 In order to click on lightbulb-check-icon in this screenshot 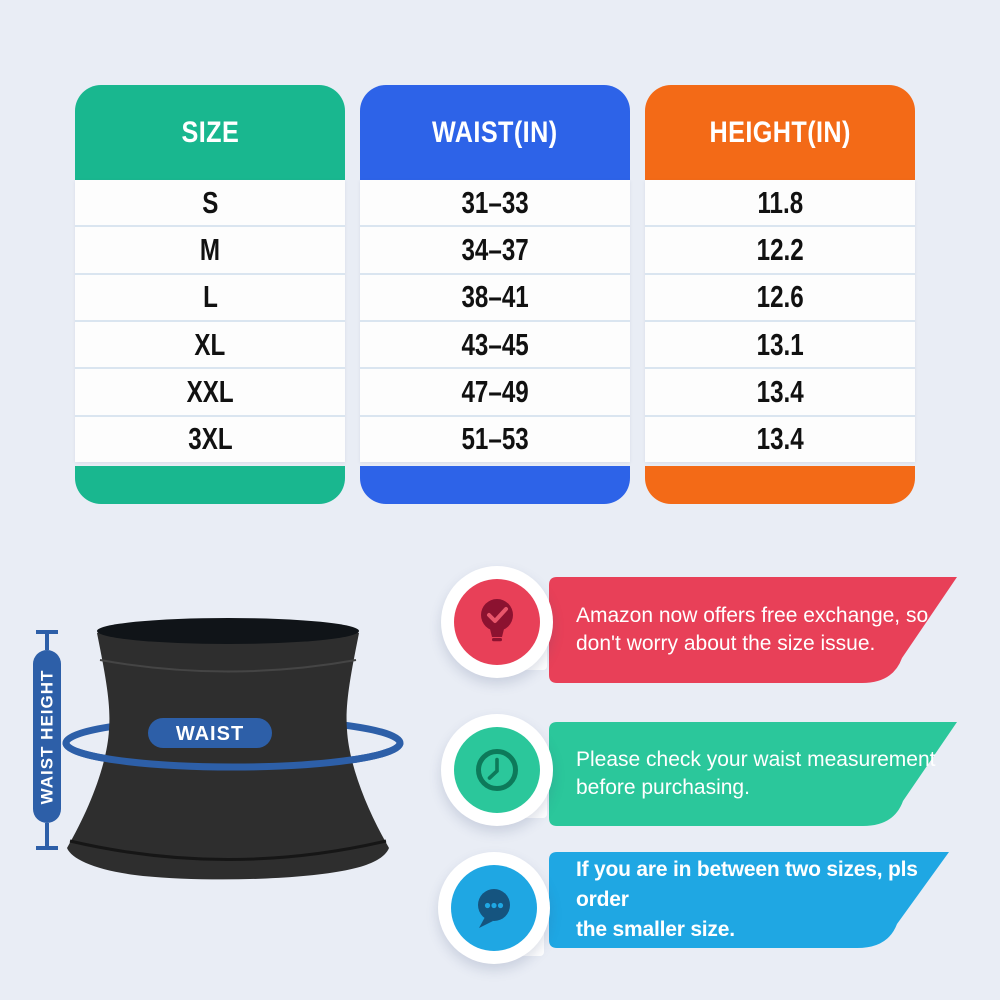, I will do `click(497, 620)`.